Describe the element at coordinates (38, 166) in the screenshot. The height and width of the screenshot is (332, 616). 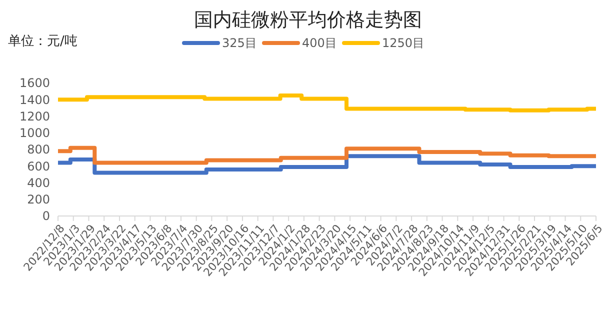
I see `y-tick-label: 600` at that location.